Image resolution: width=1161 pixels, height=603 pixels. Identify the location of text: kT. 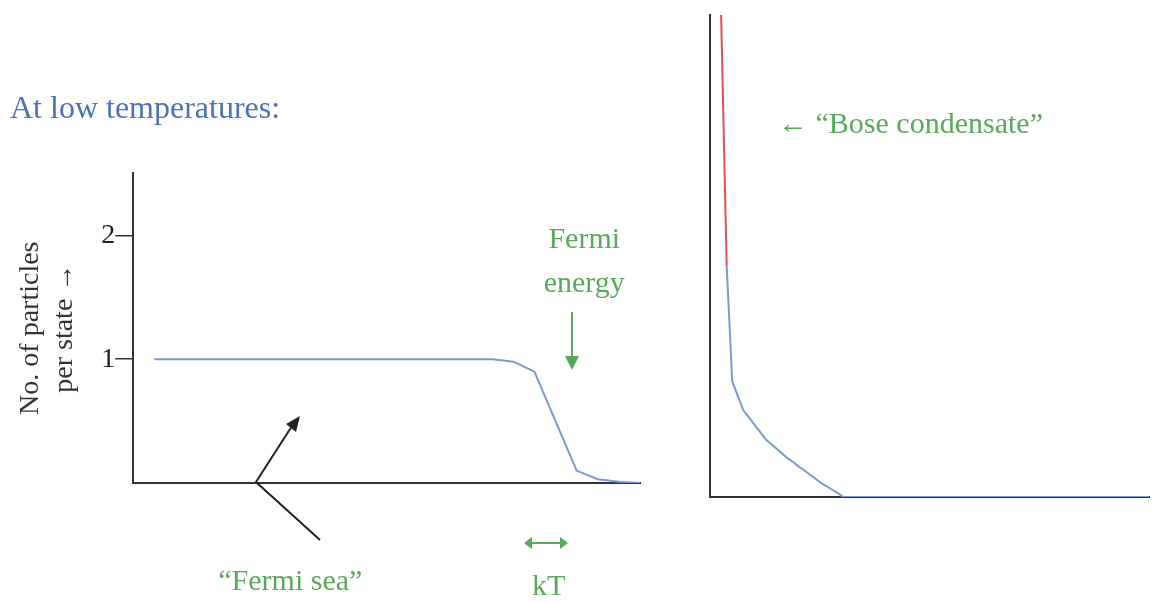
(549, 584).